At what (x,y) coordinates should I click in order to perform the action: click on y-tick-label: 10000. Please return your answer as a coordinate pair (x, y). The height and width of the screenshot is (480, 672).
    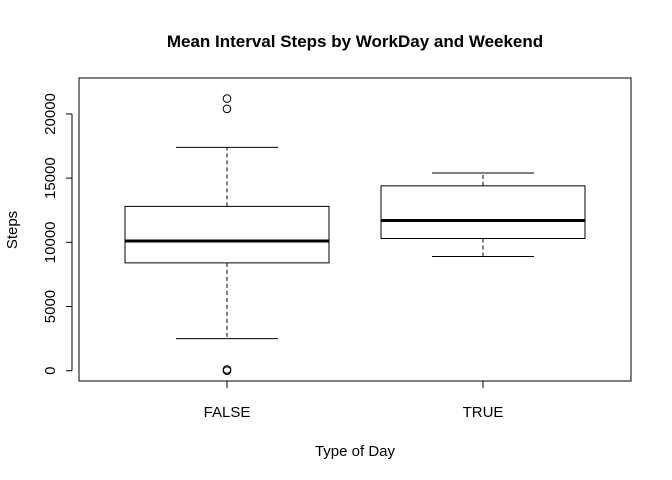
    Looking at the image, I should click on (50, 242).